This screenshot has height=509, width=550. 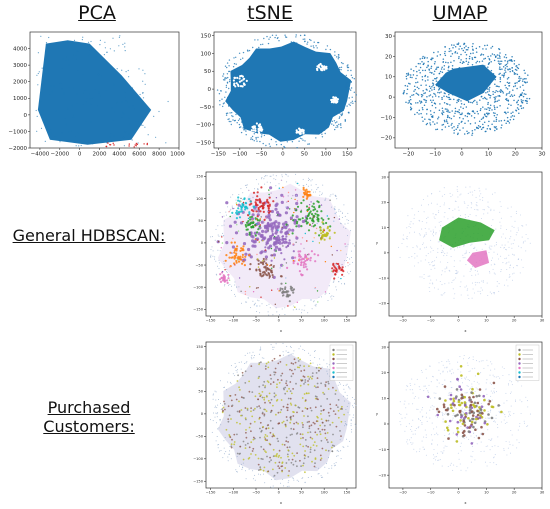 I want to click on y-tick-label: −20, so click(x=386, y=139).